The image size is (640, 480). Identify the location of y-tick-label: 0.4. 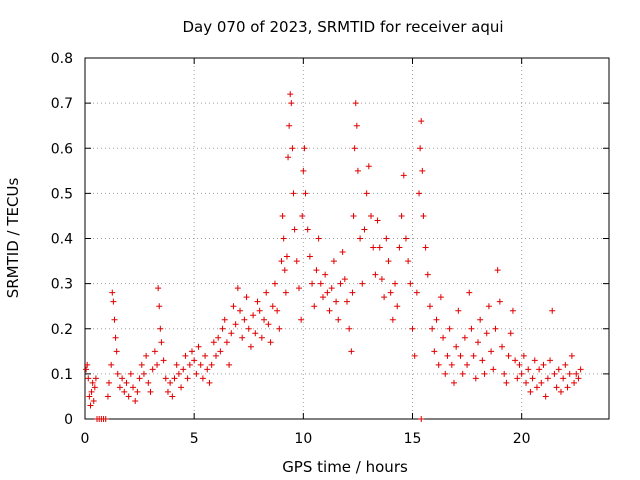
(62, 240).